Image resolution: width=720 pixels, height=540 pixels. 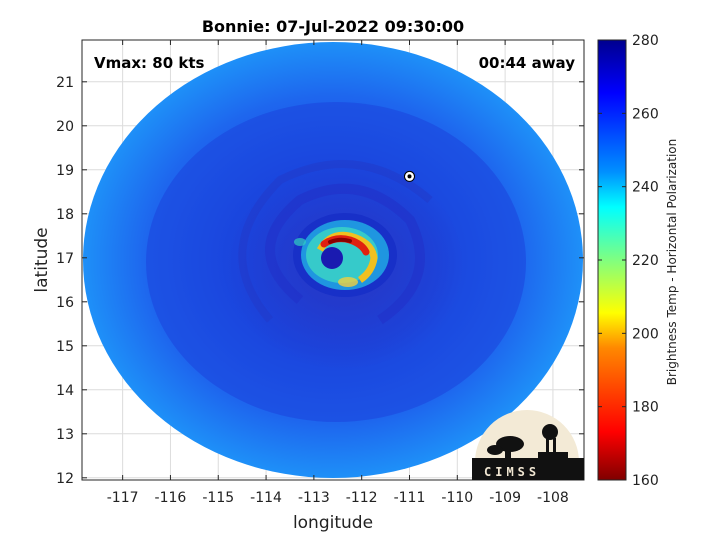 I want to click on x-tick-label: -115, so click(x=218, y=498).